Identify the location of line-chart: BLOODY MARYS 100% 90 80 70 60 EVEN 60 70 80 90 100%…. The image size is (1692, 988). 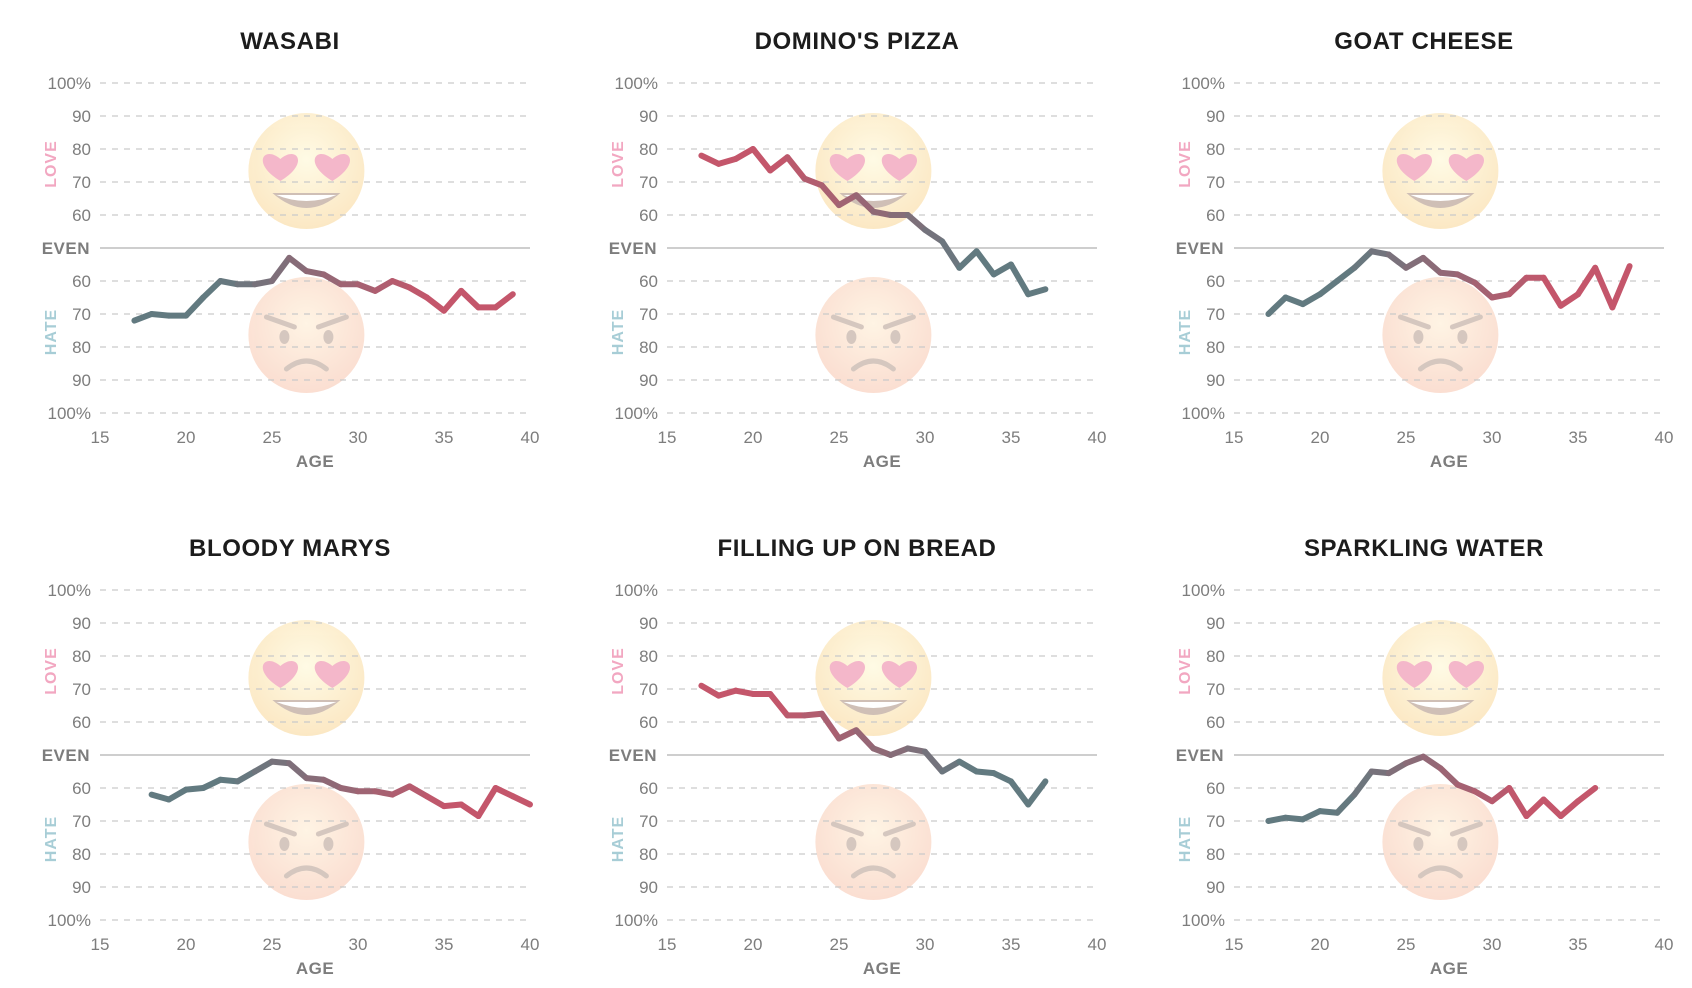
(291, 756).